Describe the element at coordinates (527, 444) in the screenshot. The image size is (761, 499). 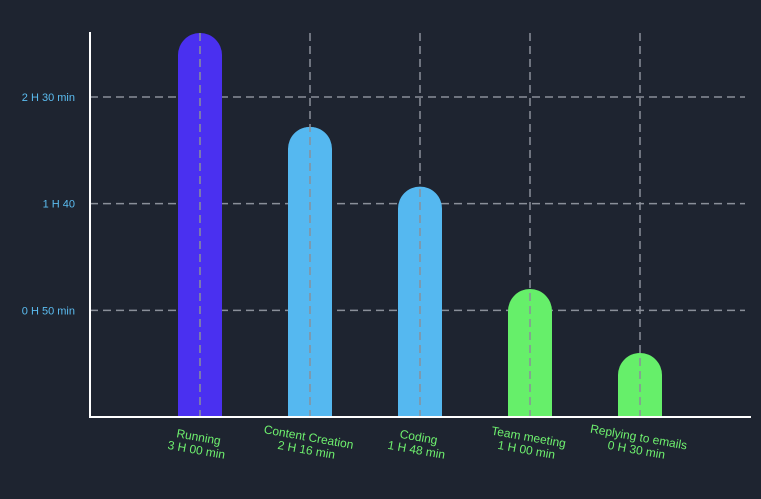
I see `x-tick-label: Team meeting1 H 00 min` at that location.